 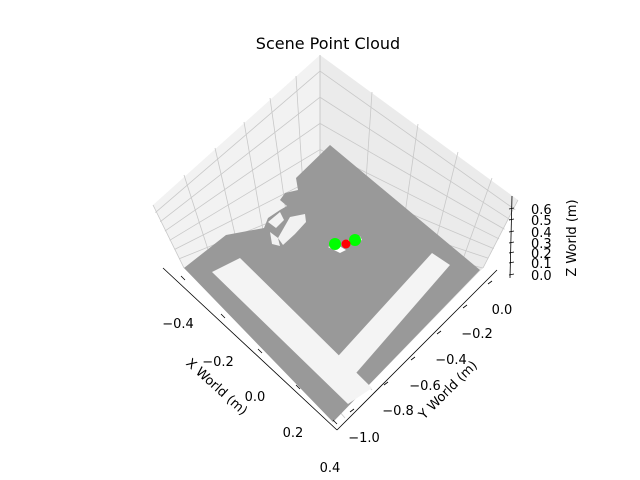 I want to click on y-tick-label: −0.6, so click(x=425, y=386).